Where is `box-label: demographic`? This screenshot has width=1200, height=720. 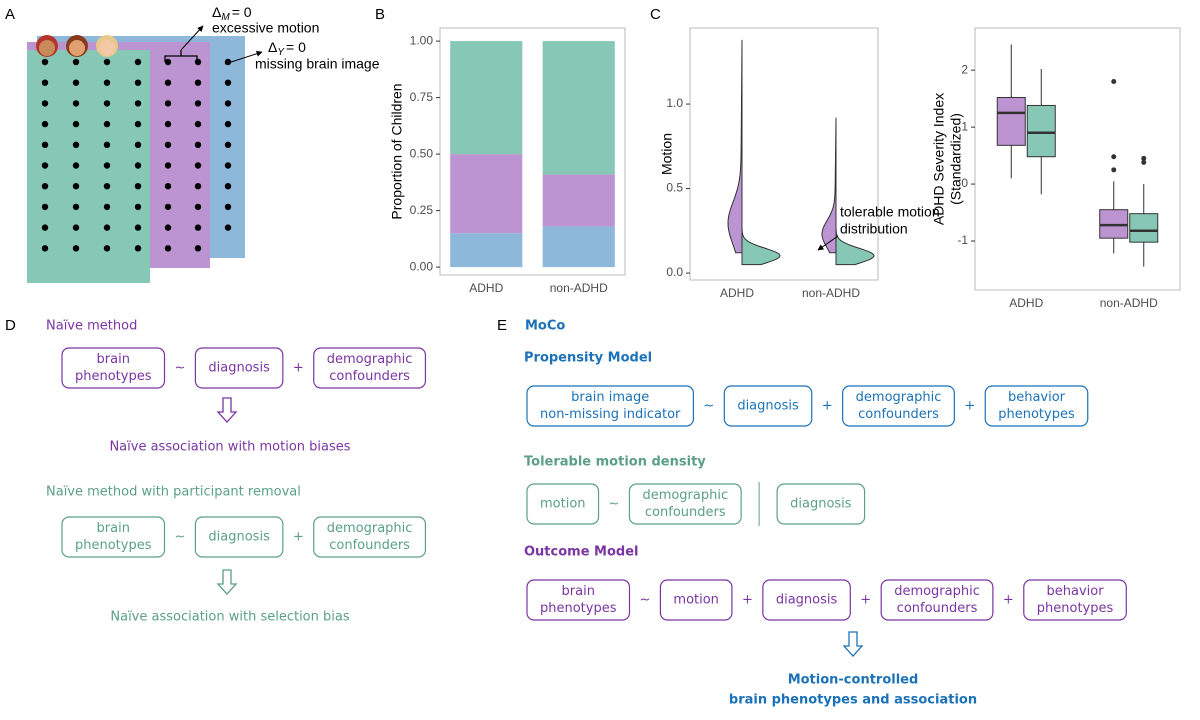
box-label: demographic is located at coordinates (937, 591).